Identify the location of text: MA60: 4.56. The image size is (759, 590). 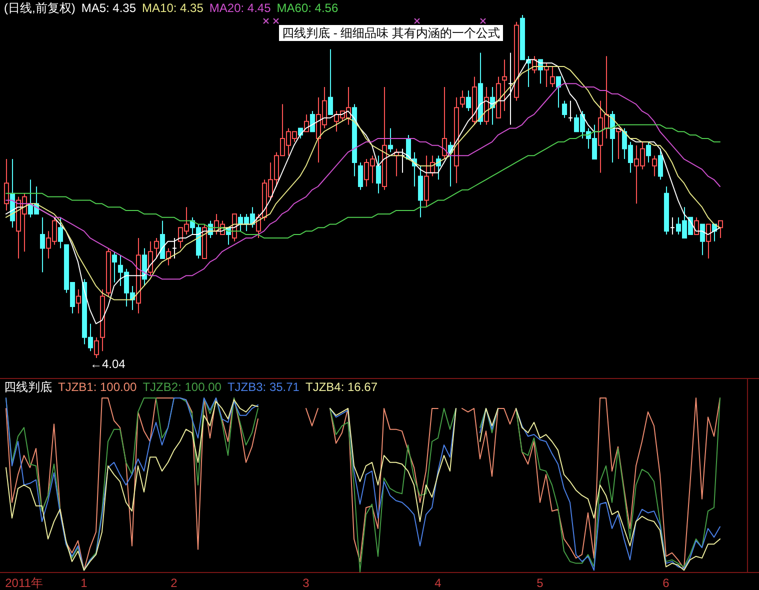
(307, 8).